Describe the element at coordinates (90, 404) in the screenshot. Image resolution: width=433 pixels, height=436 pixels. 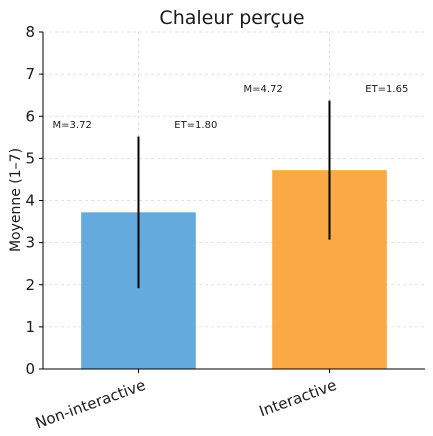
I see `x-tick-label: Non-interactive` at that location.